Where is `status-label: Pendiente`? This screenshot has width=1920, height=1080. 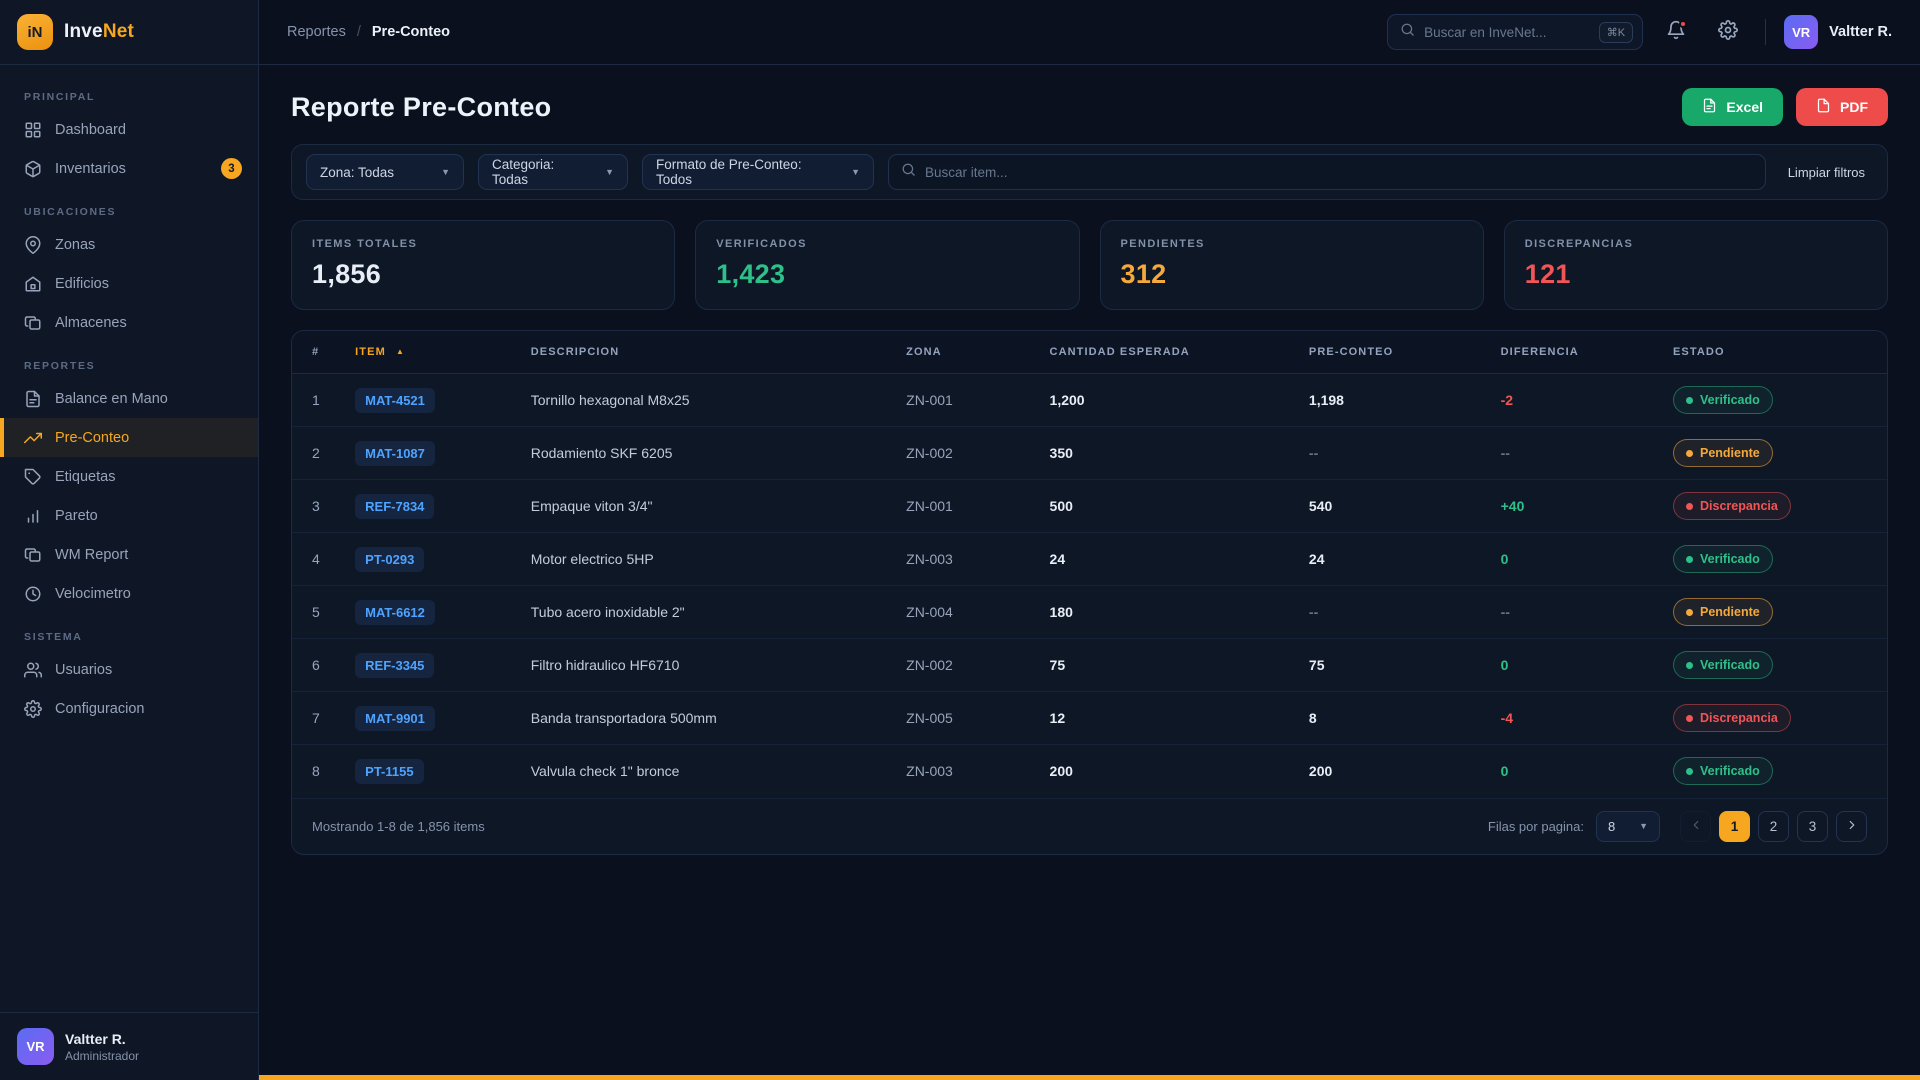 status-label: Pendiente is located at coordinates (1730, 453).